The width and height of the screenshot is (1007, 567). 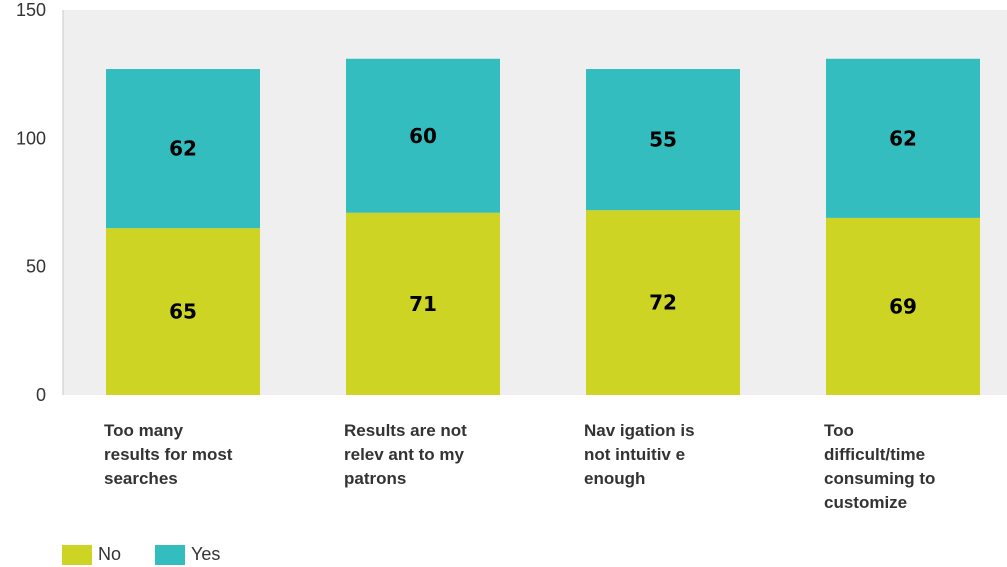 What do you see at coordinates (168, 454) in the screenshot?
I see `x-tick-label-line: results for most` at bounding box center [168, 454].